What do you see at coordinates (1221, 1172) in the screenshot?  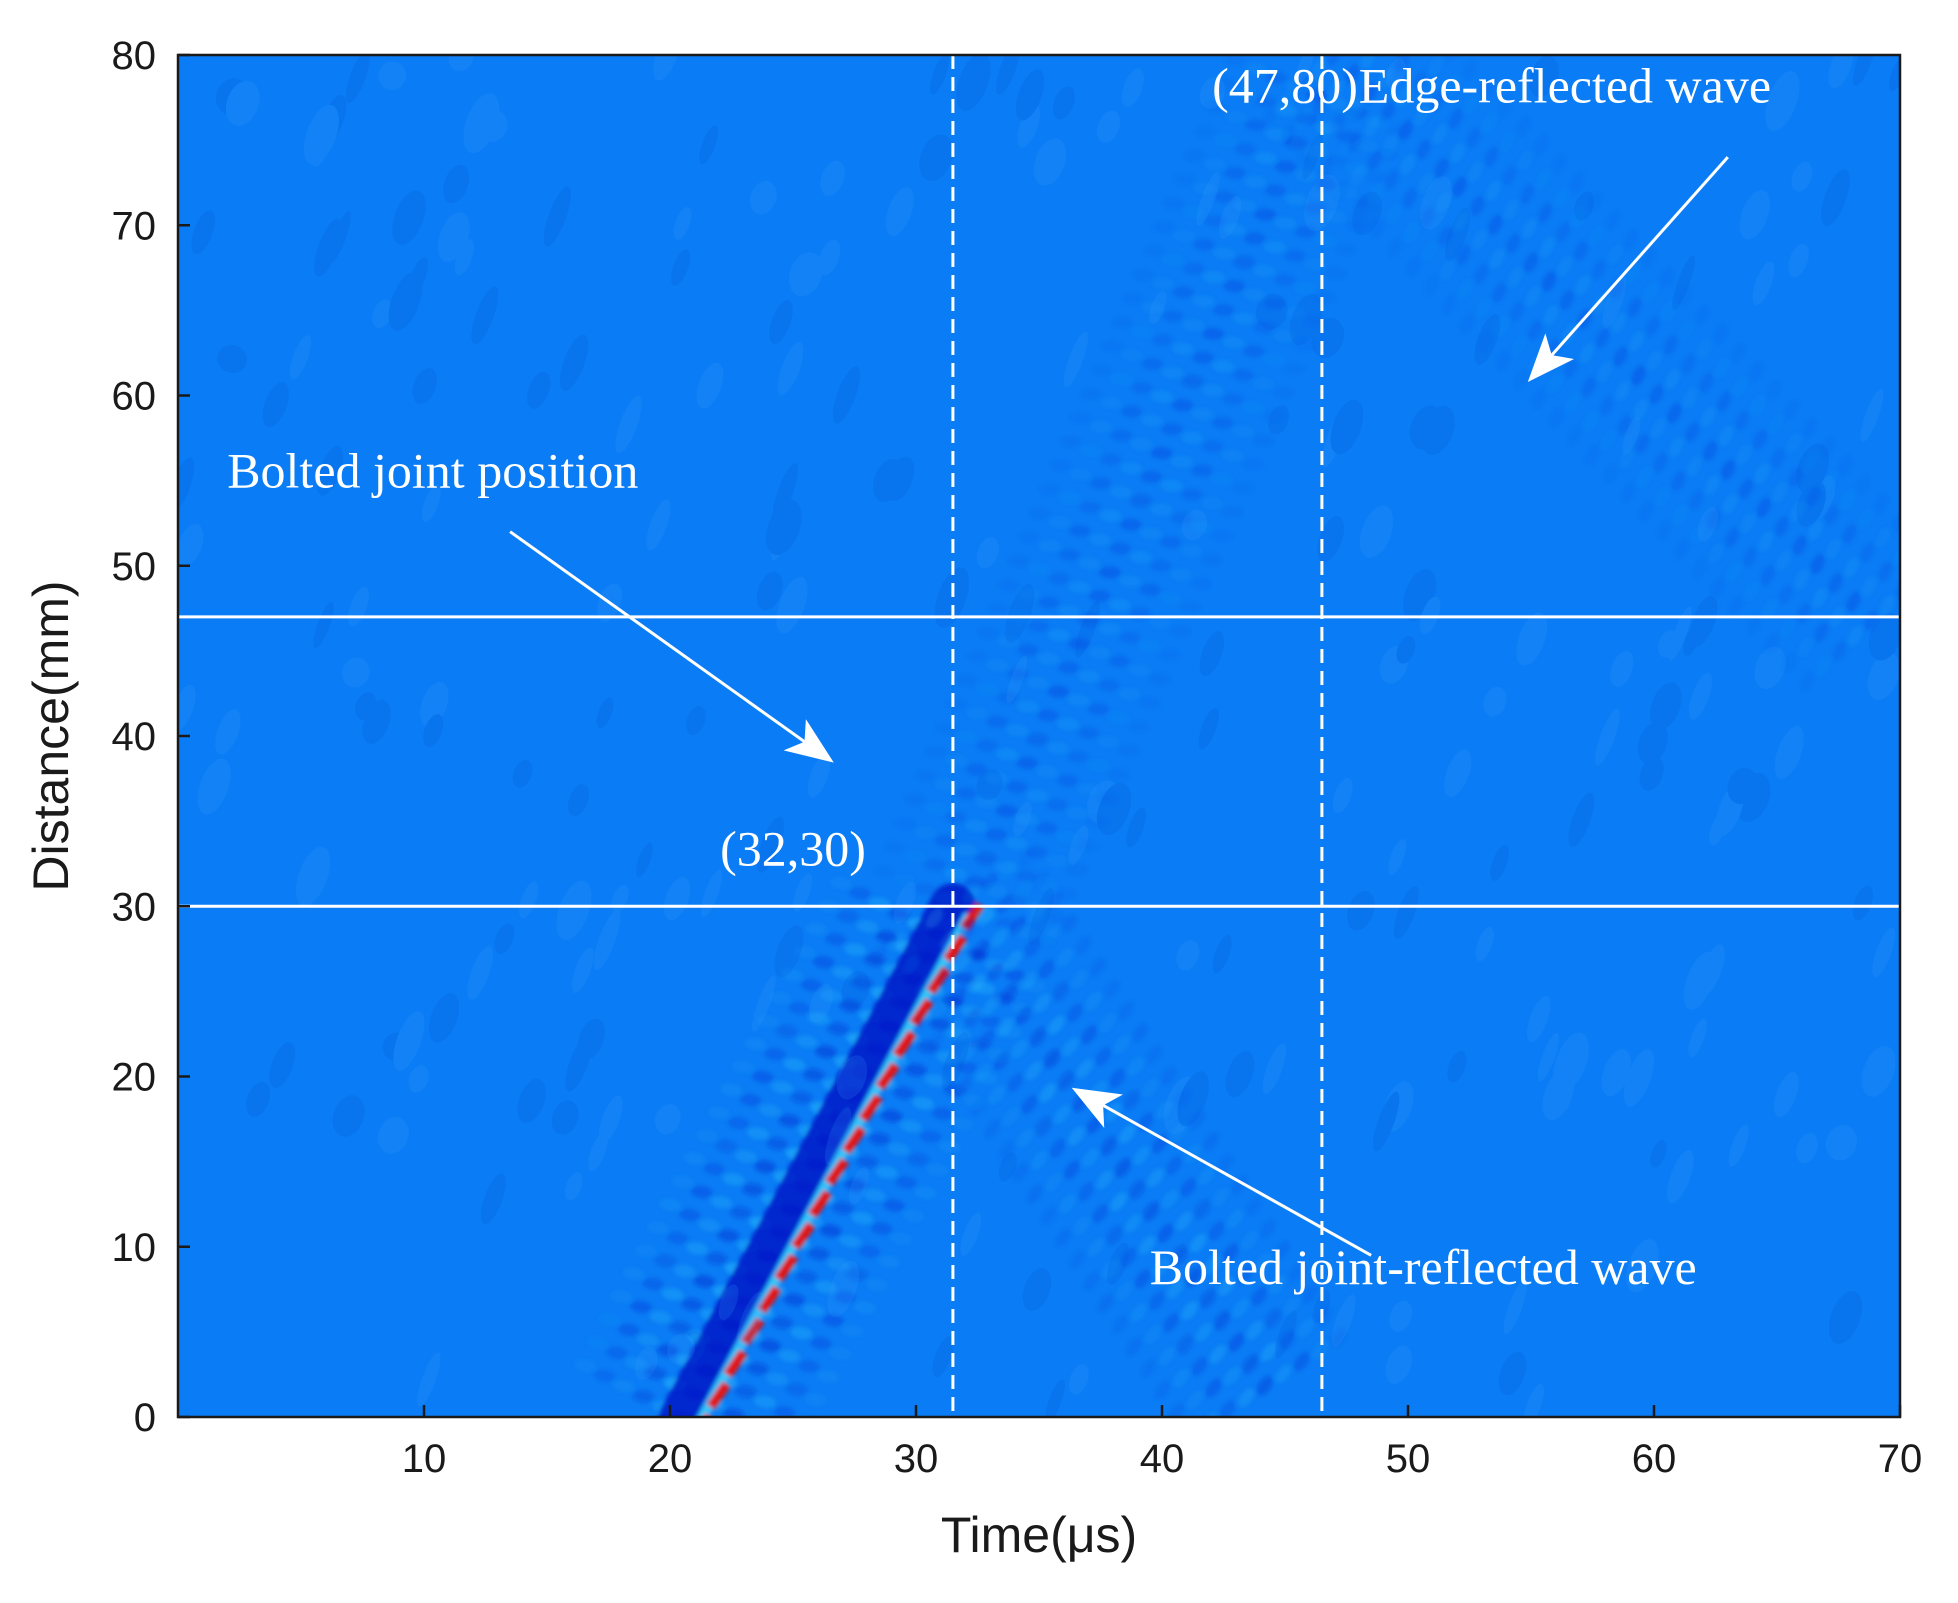 I see `annotation-arrow` at bounding box center [1221, 1172].